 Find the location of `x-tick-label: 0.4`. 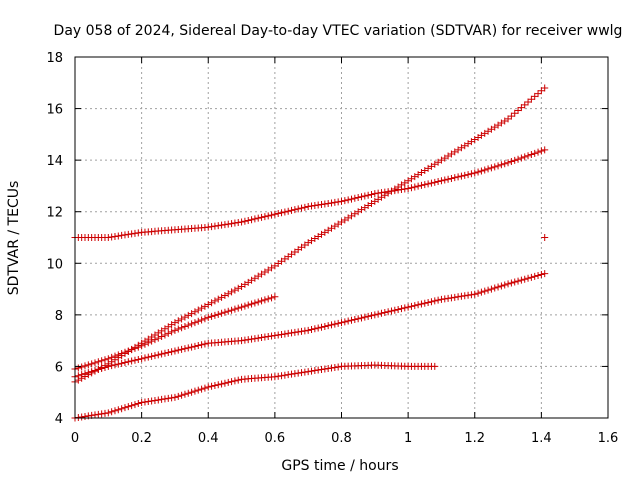

x-tick-label: 0.4 is located at coordinates (208, 438).